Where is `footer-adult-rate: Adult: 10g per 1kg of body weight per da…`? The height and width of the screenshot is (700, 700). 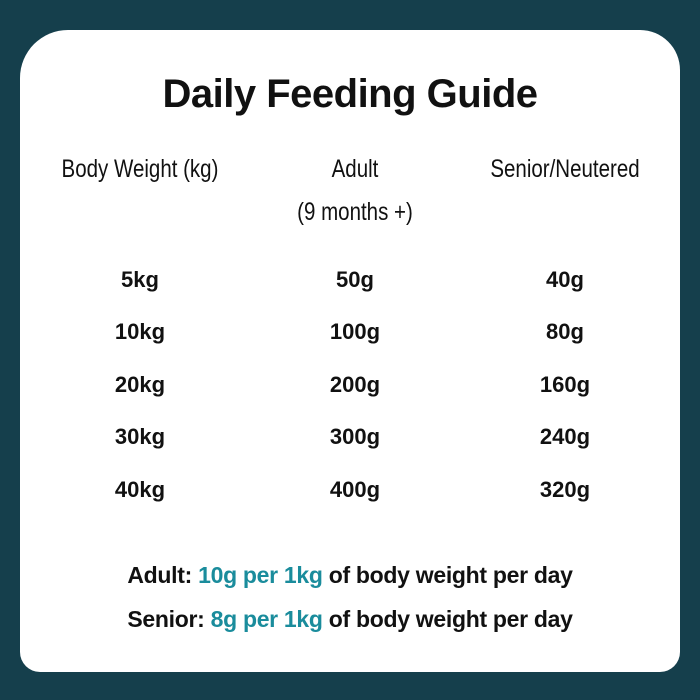 footer-adult-rate: Adult: 10g per 1kg of body weight per da… is located at coordinates (350, 575).